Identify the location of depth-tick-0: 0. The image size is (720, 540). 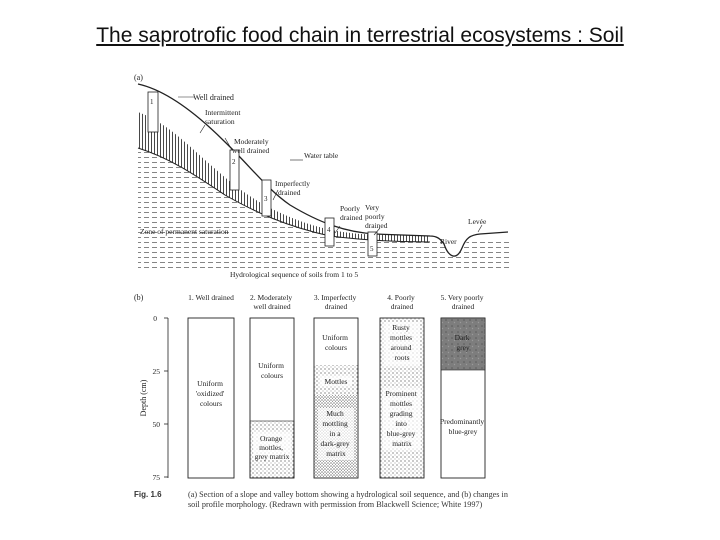
(155, 318).